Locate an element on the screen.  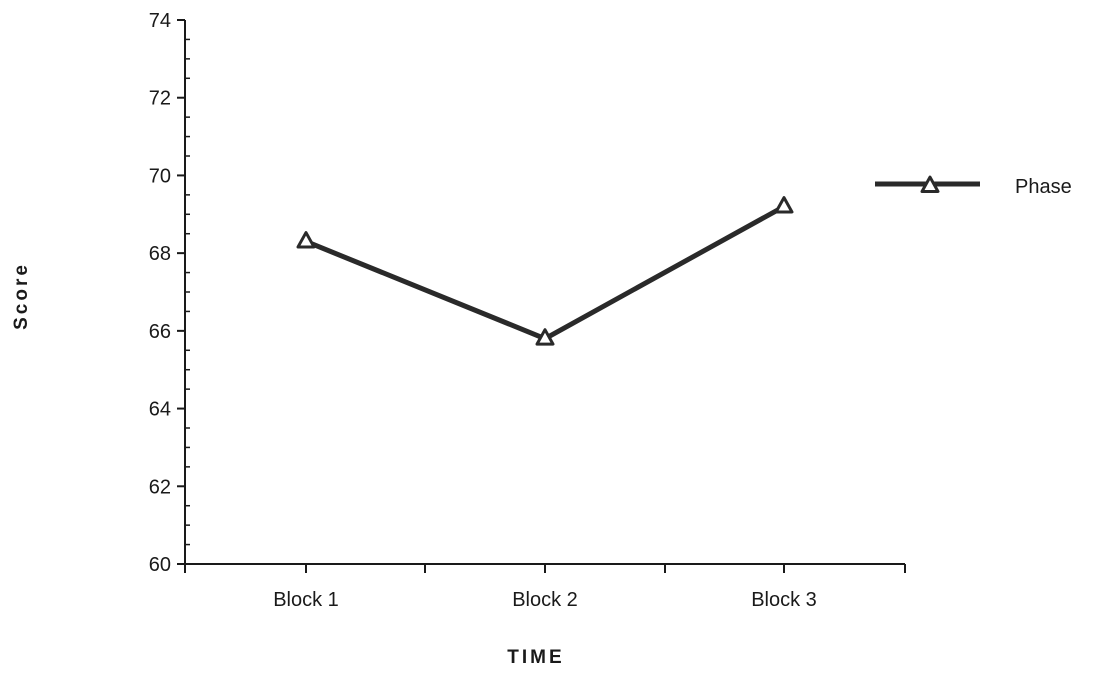
y-tick-label: 62 is located at coordinates (160, 487).